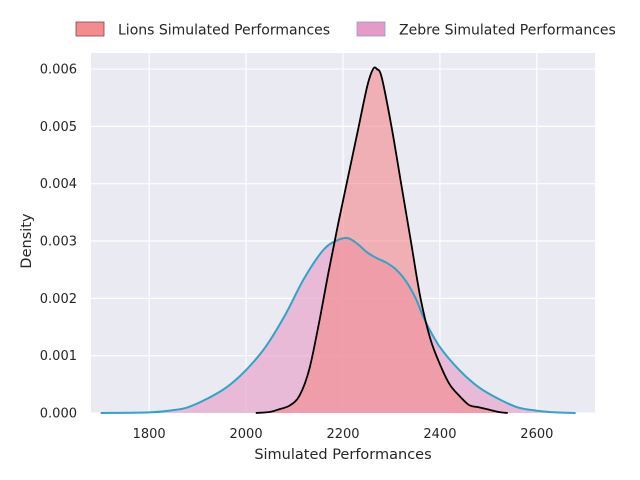 The height and width of the screenshot is (480, 640). What do you see at coordinates (90, 29) in the screenshot?
I see `legend-swatch-lions` at bounding box center [90, 29].